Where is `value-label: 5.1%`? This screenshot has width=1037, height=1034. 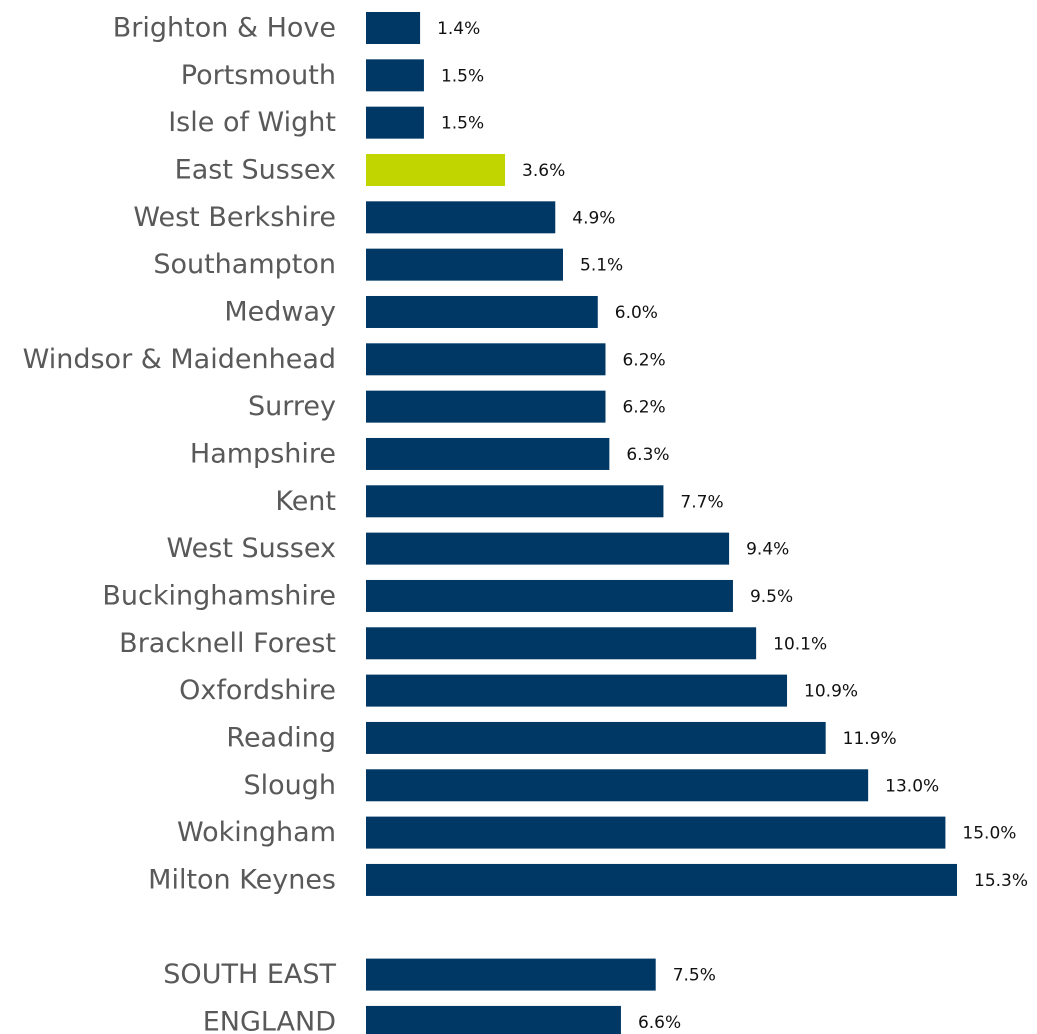 value-label: 5.1% is located at coordinates (601, 266).